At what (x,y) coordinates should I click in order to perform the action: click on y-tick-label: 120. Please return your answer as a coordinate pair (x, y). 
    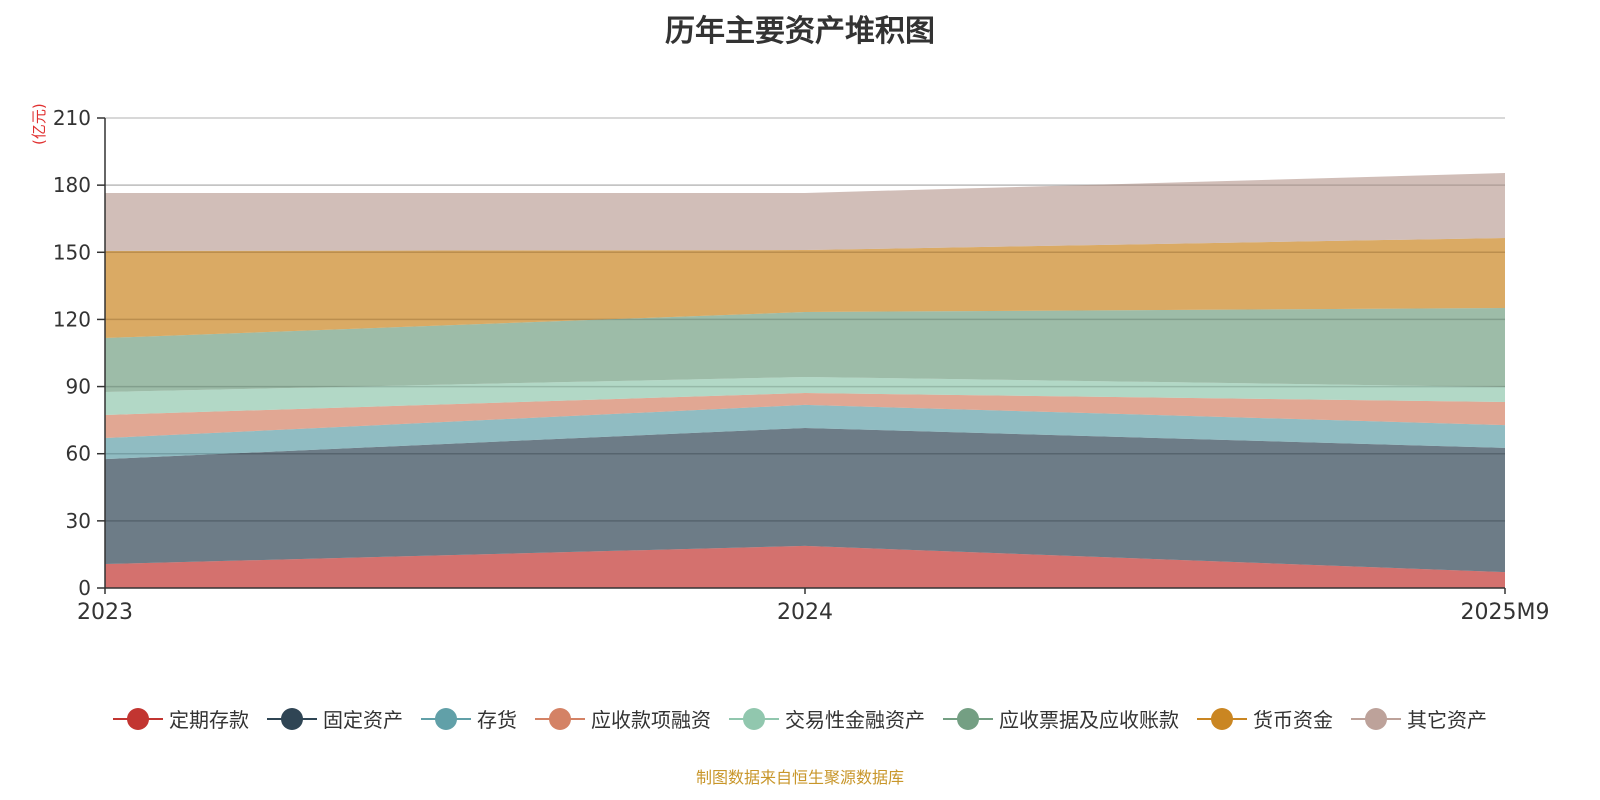
    Looking at the image, I should click on (72, 319).